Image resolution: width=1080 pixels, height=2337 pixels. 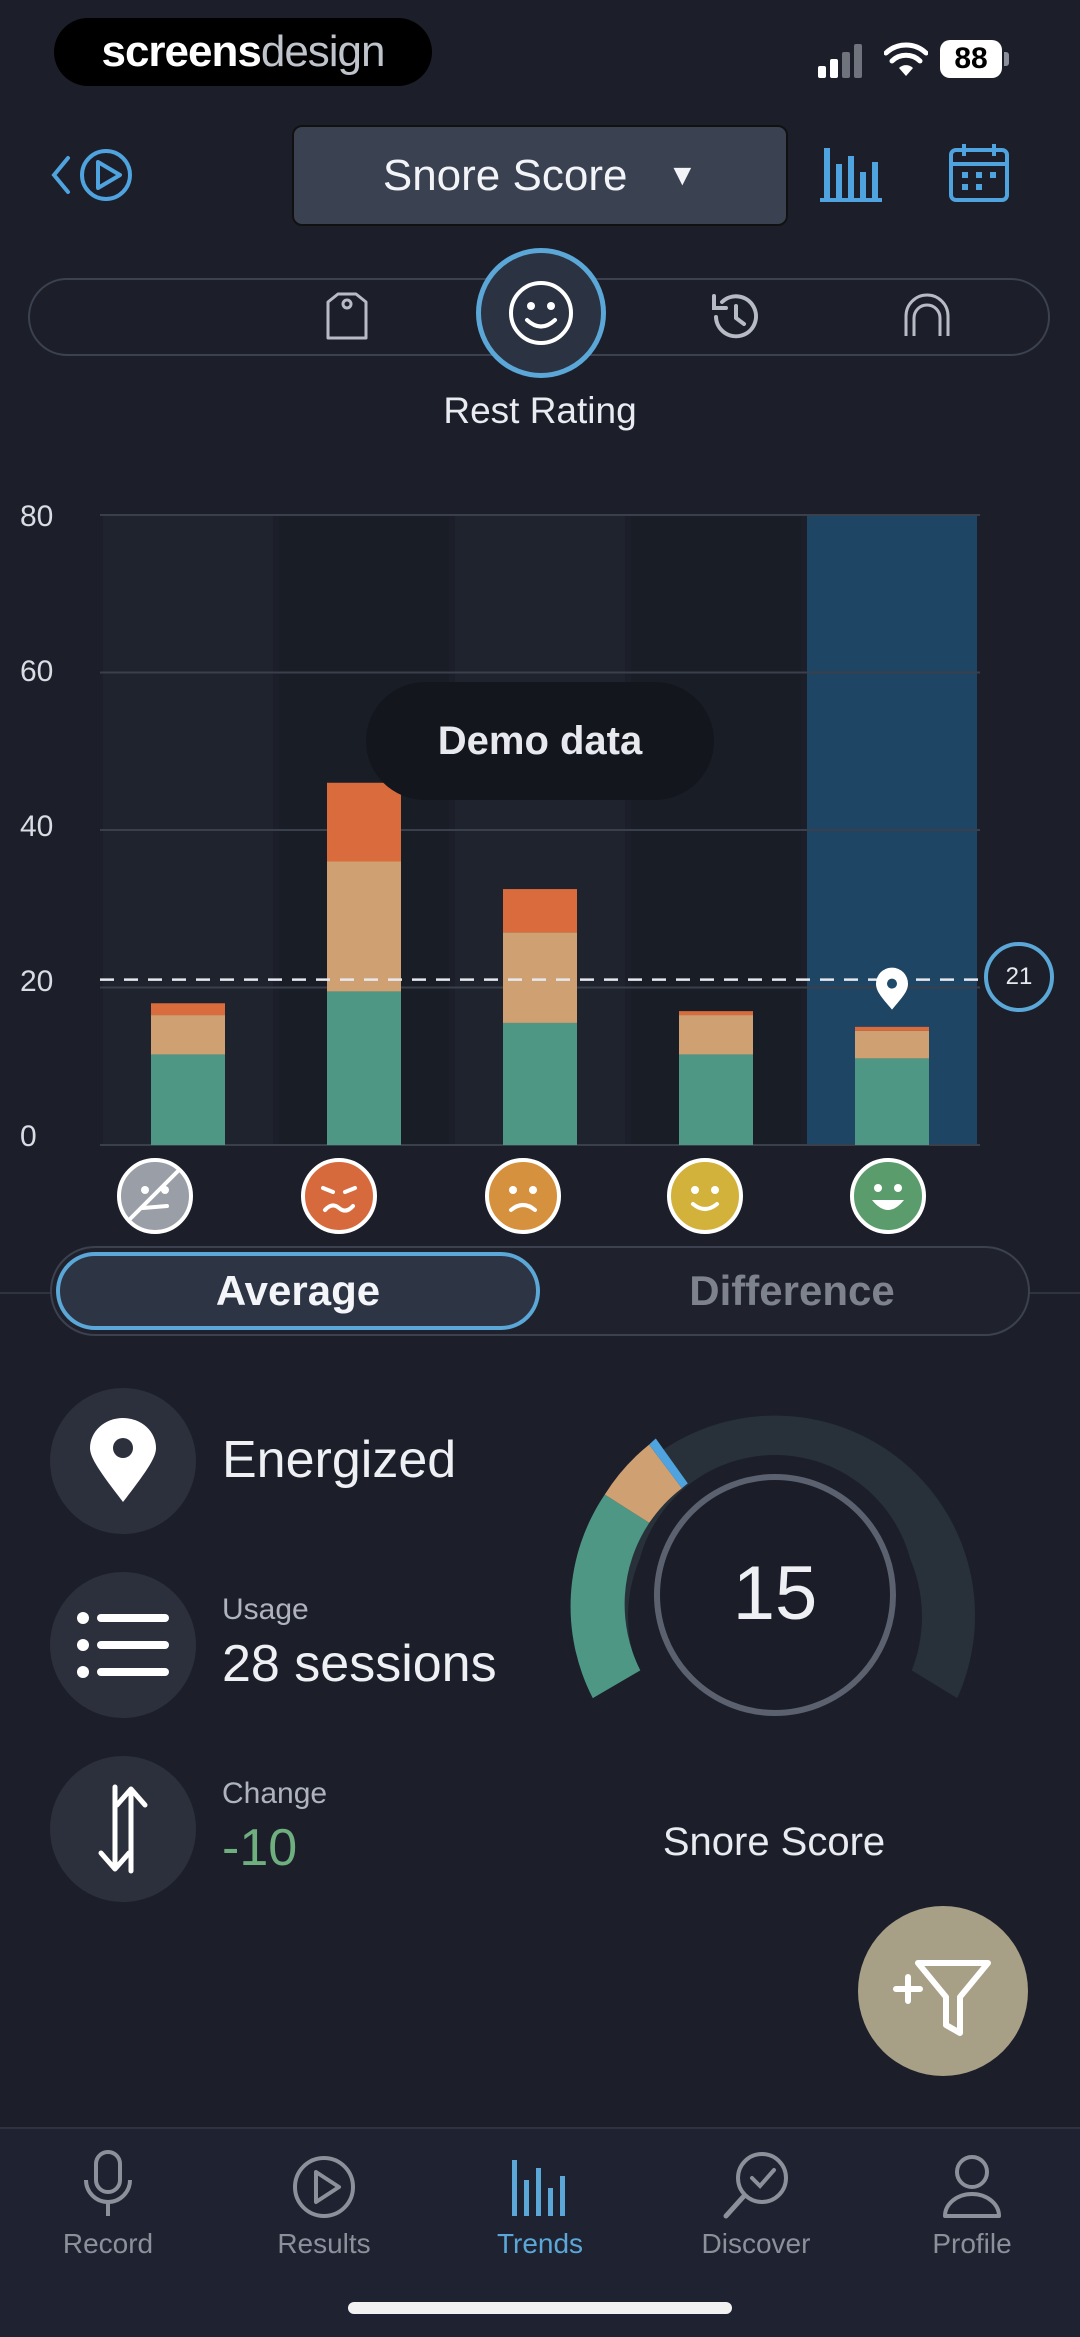 What do you see at coordinates (927, 314) in the screenshot?
I see `mouthpiece-icon` at bounding box center [927, 314].